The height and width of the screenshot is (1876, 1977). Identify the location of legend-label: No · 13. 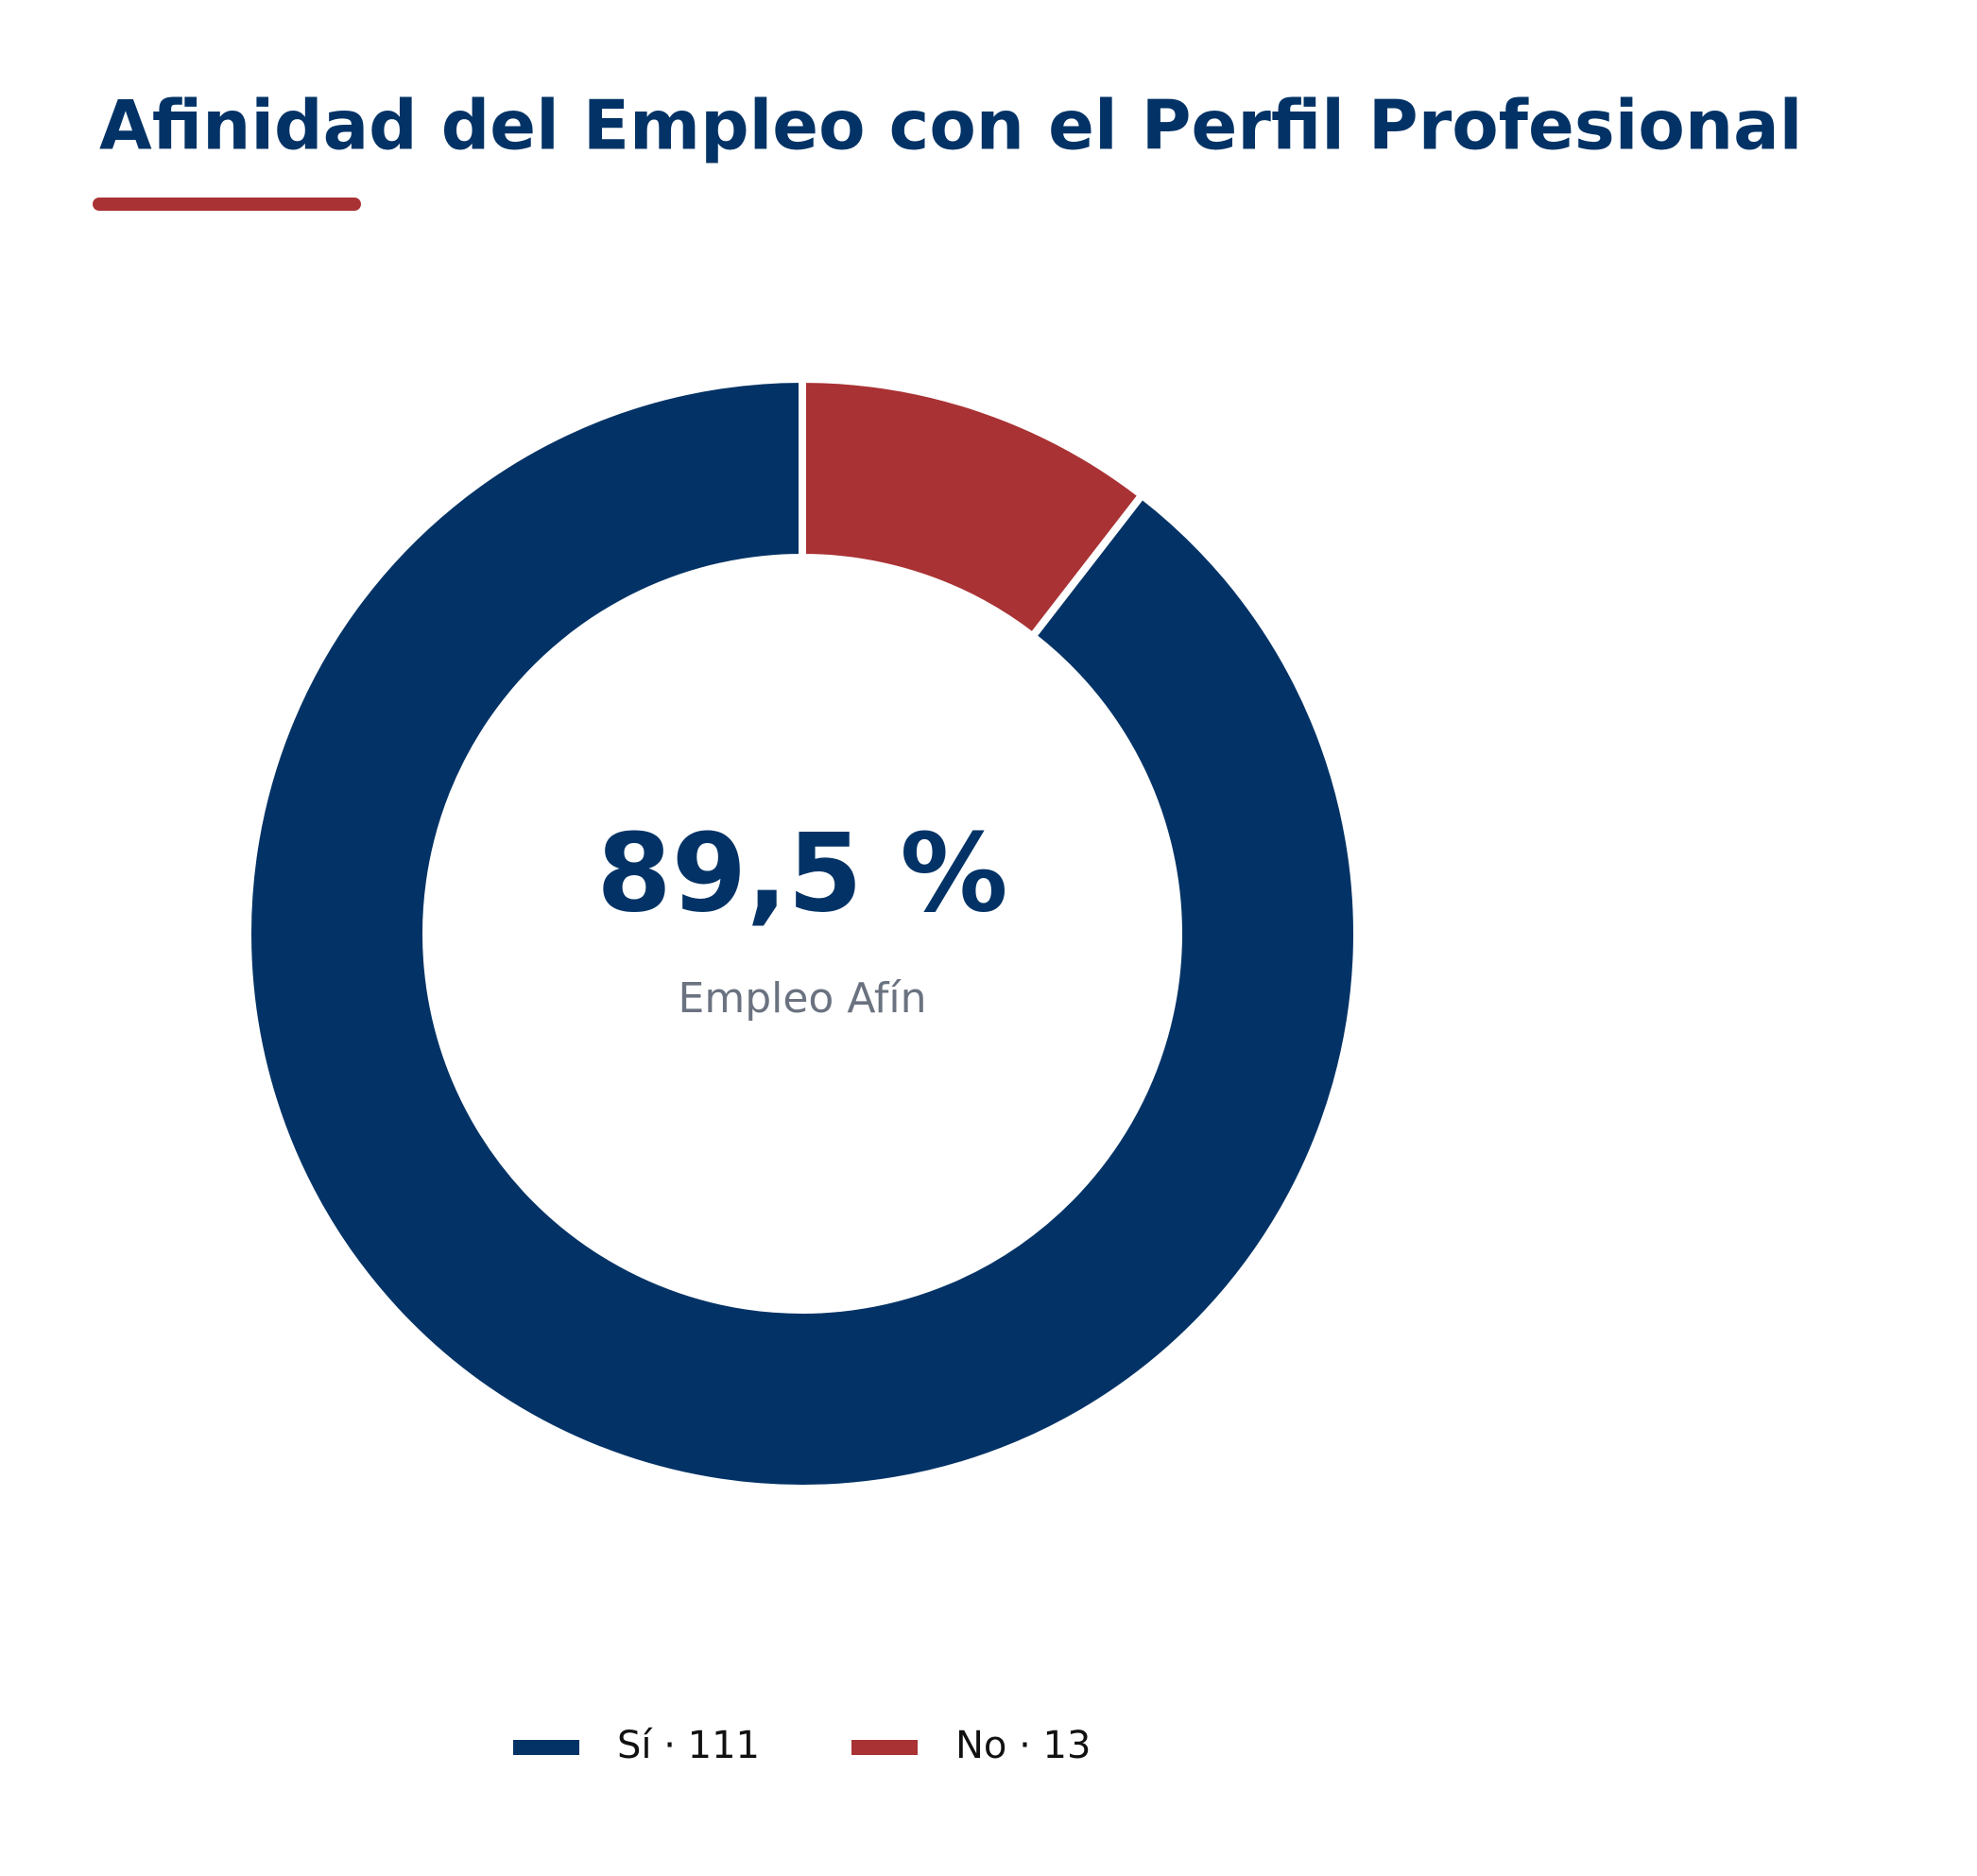
(1023, 1745).